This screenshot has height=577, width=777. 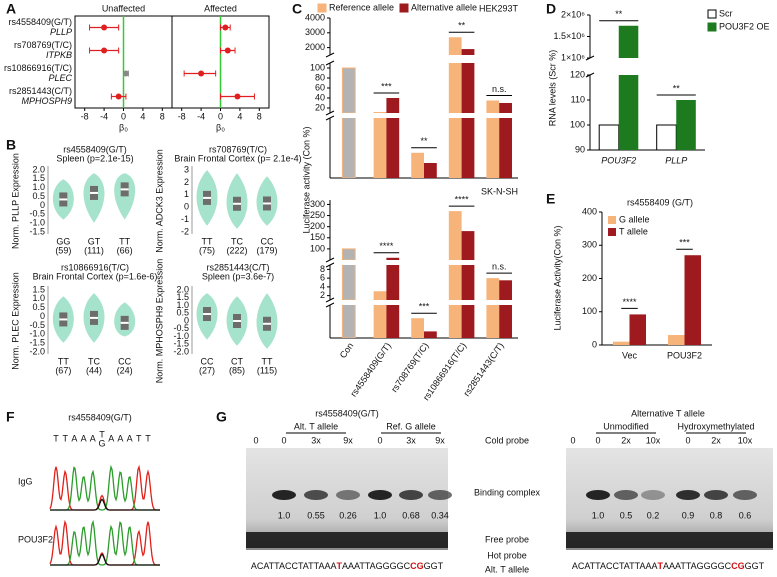 I want to click on gene-label: PLEC, so click(x=60, y=78).